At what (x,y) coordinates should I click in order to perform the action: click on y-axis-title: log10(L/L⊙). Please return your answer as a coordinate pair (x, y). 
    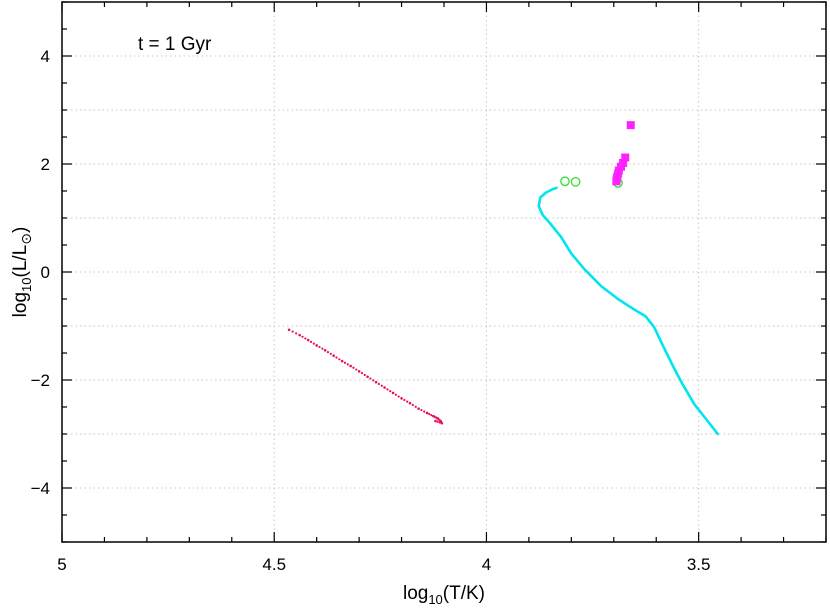
    Looking at the image, I should click on (22, 272).